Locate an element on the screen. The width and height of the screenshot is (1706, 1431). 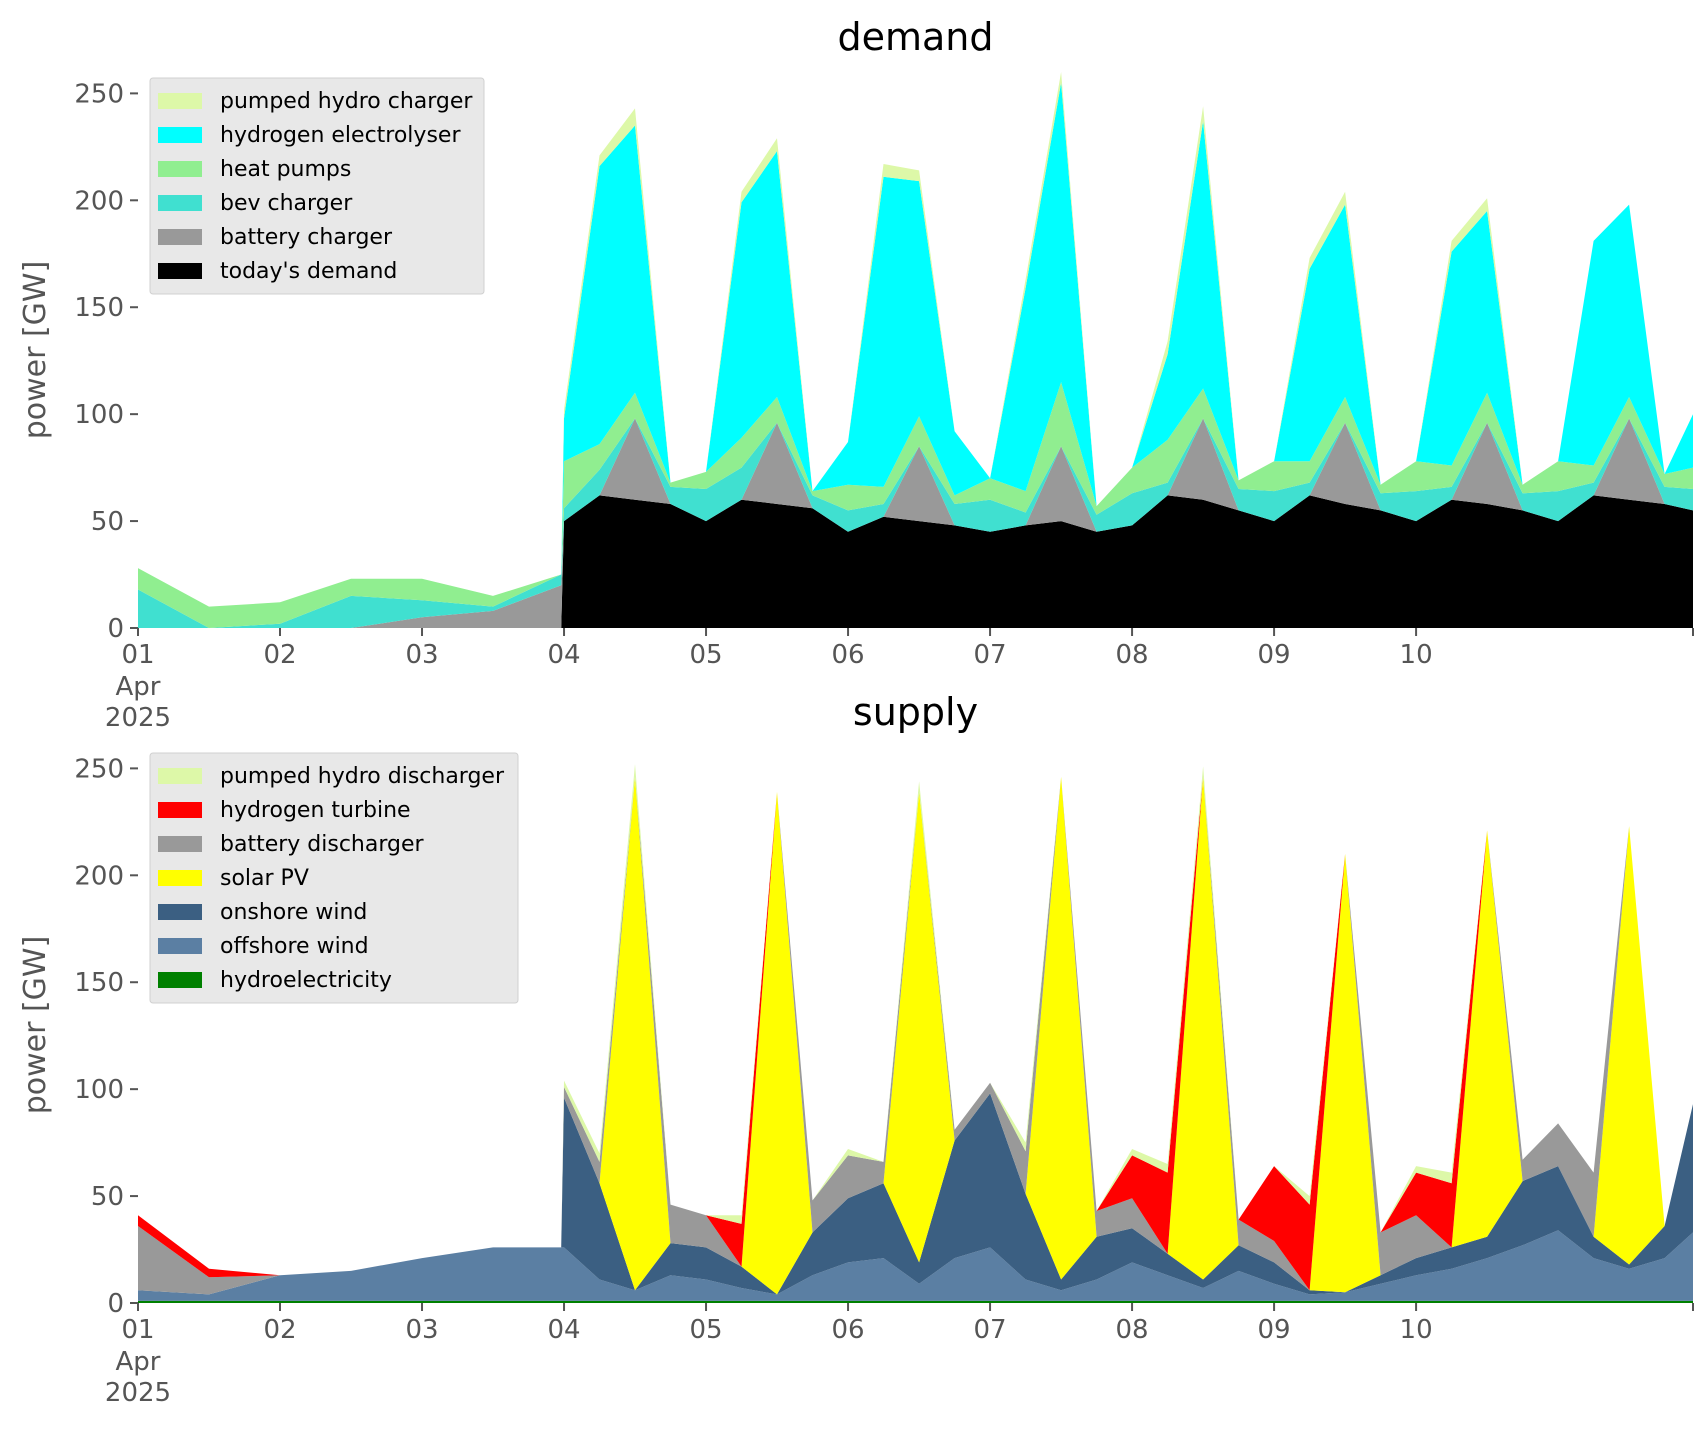
legend-label: hydroelectricity is located at coordinates (306, 980).